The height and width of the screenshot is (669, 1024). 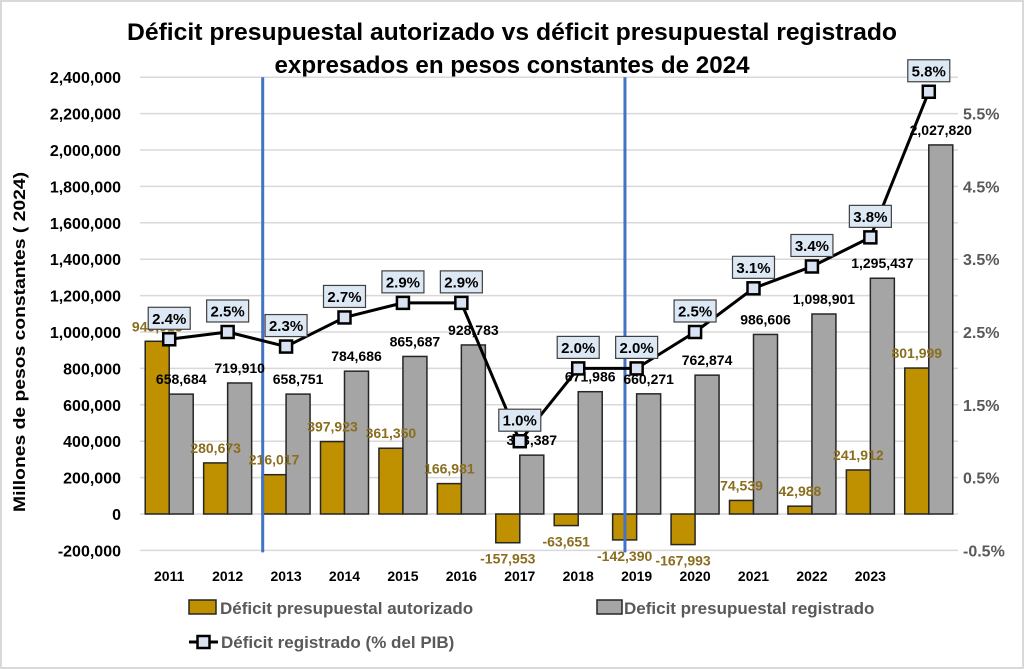 I want to click on data-label-autorizado: 74,539, so click(x=741, y=485).